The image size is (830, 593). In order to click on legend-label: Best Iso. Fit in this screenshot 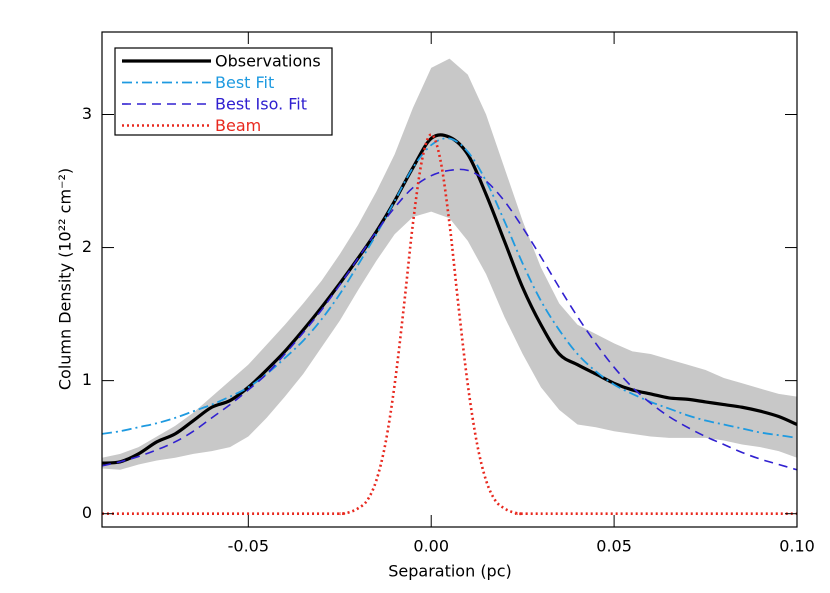, I will do `click(261, 104)`.